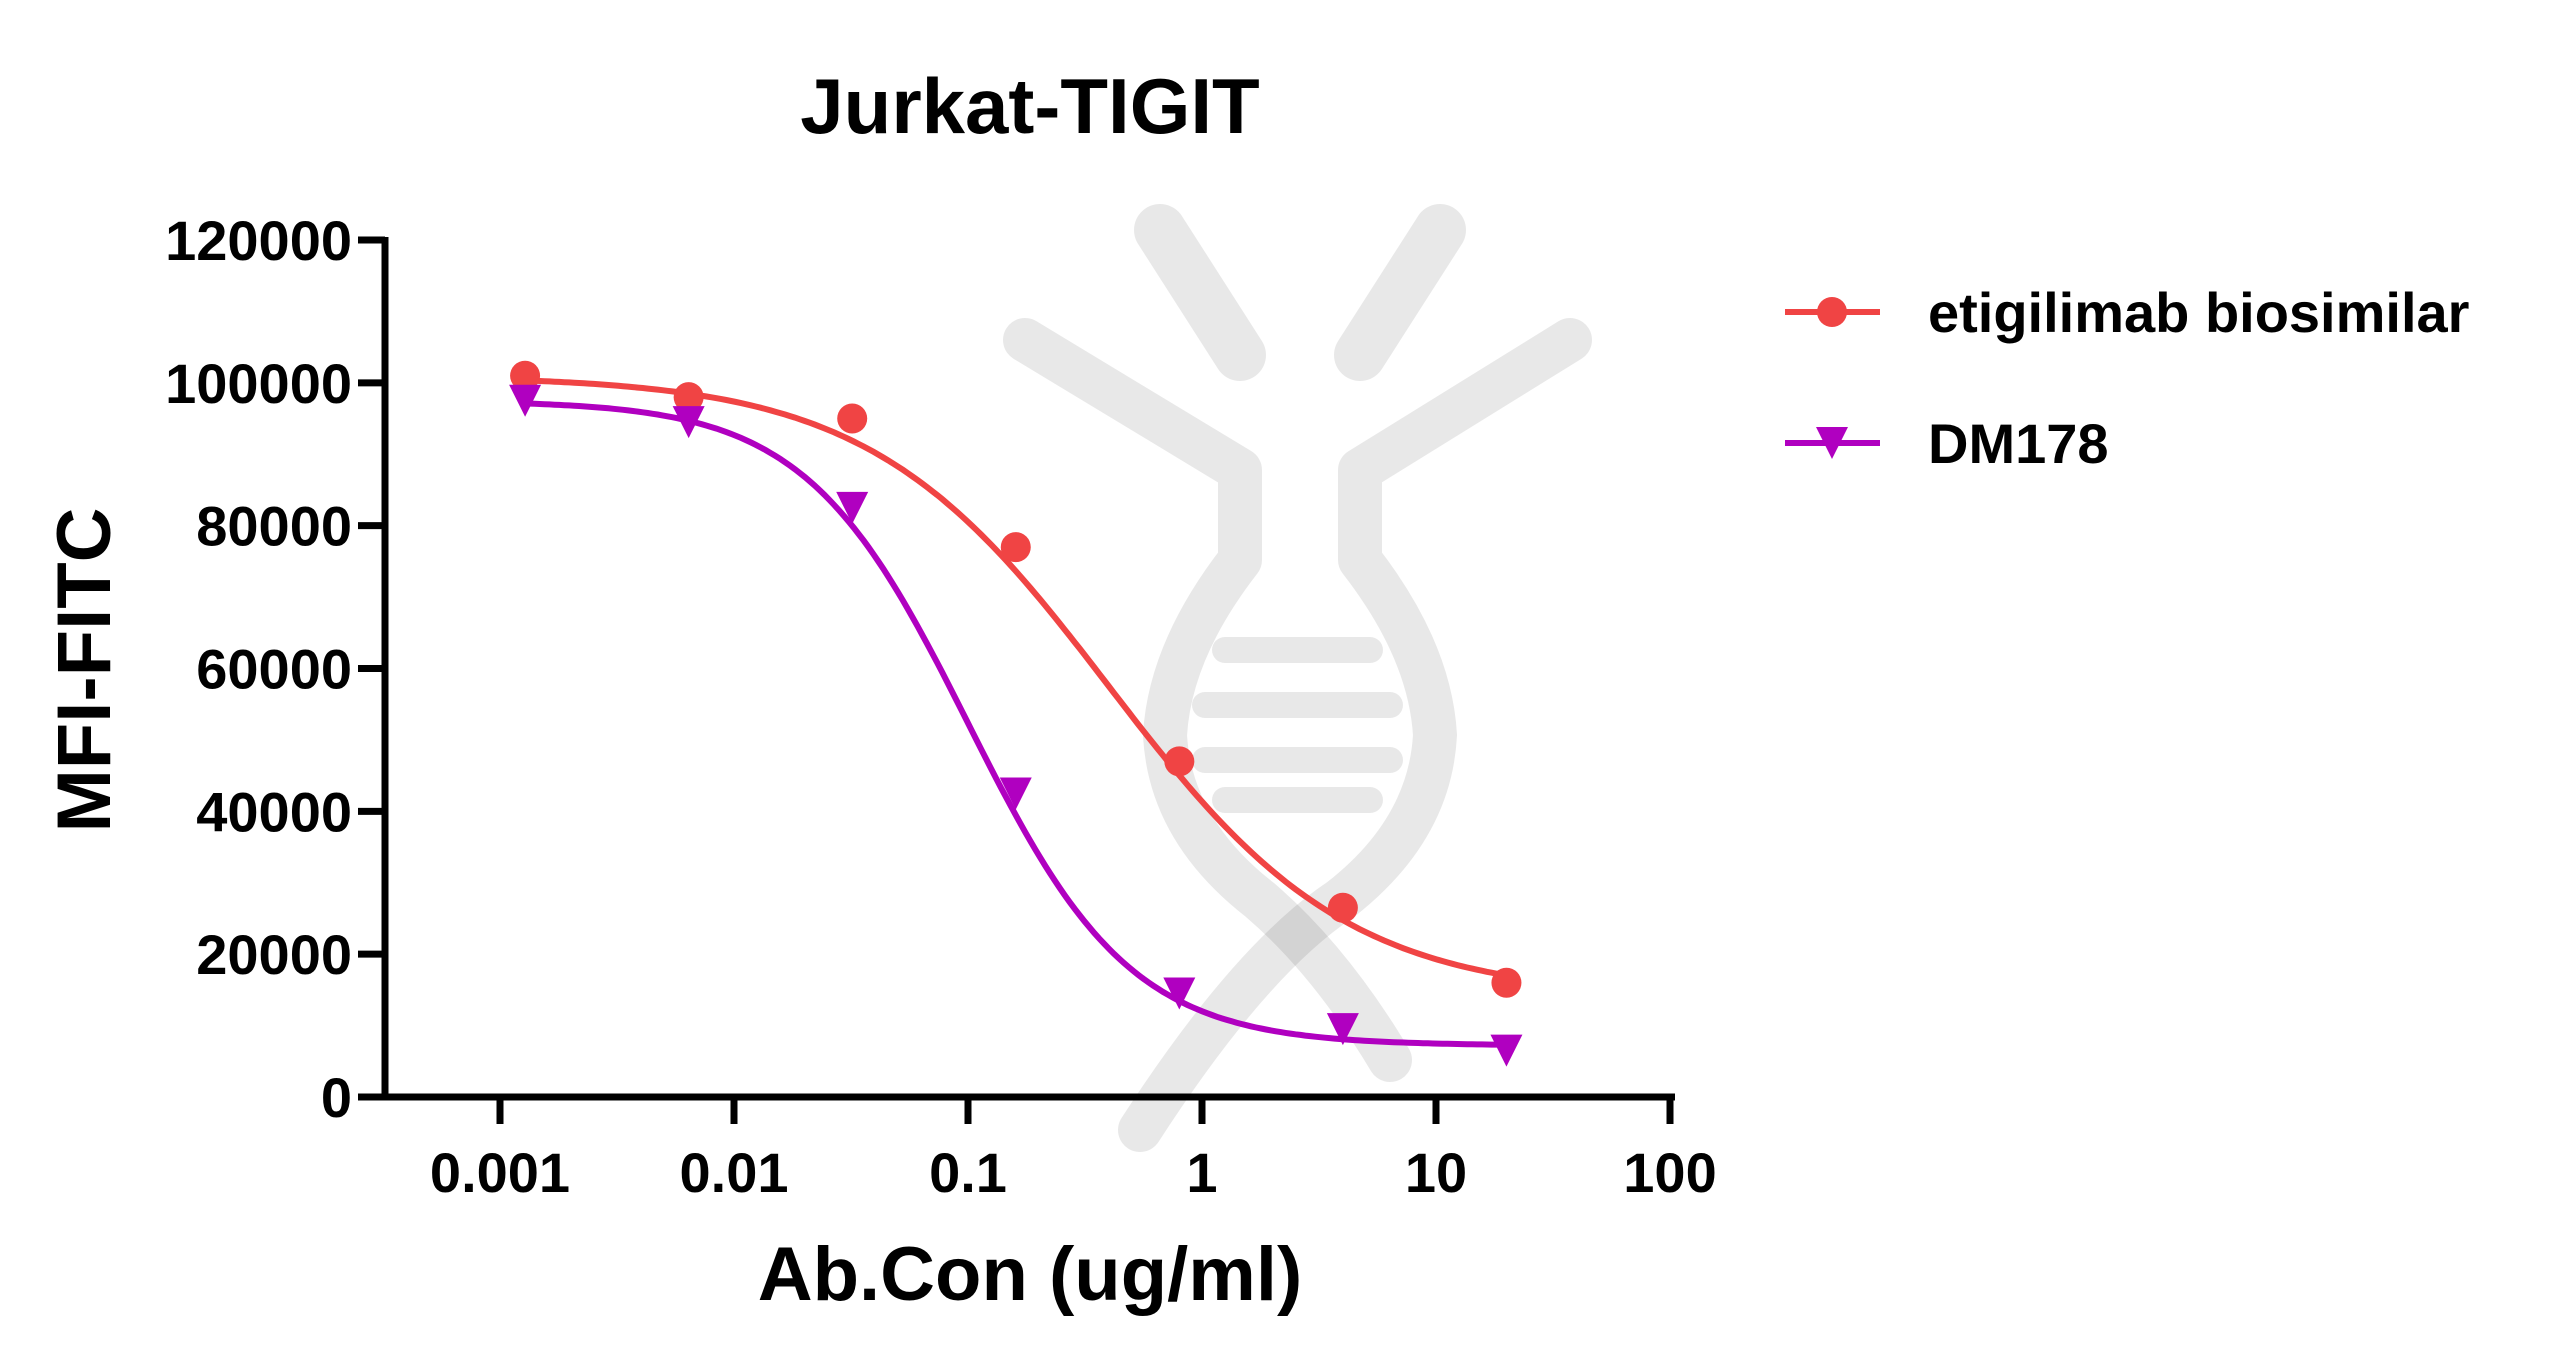 The image size is (2560, 1361). Describe the element at coordinates (1669, 1172) in the screenshot. I see `x-tick-label: 100` at that location.